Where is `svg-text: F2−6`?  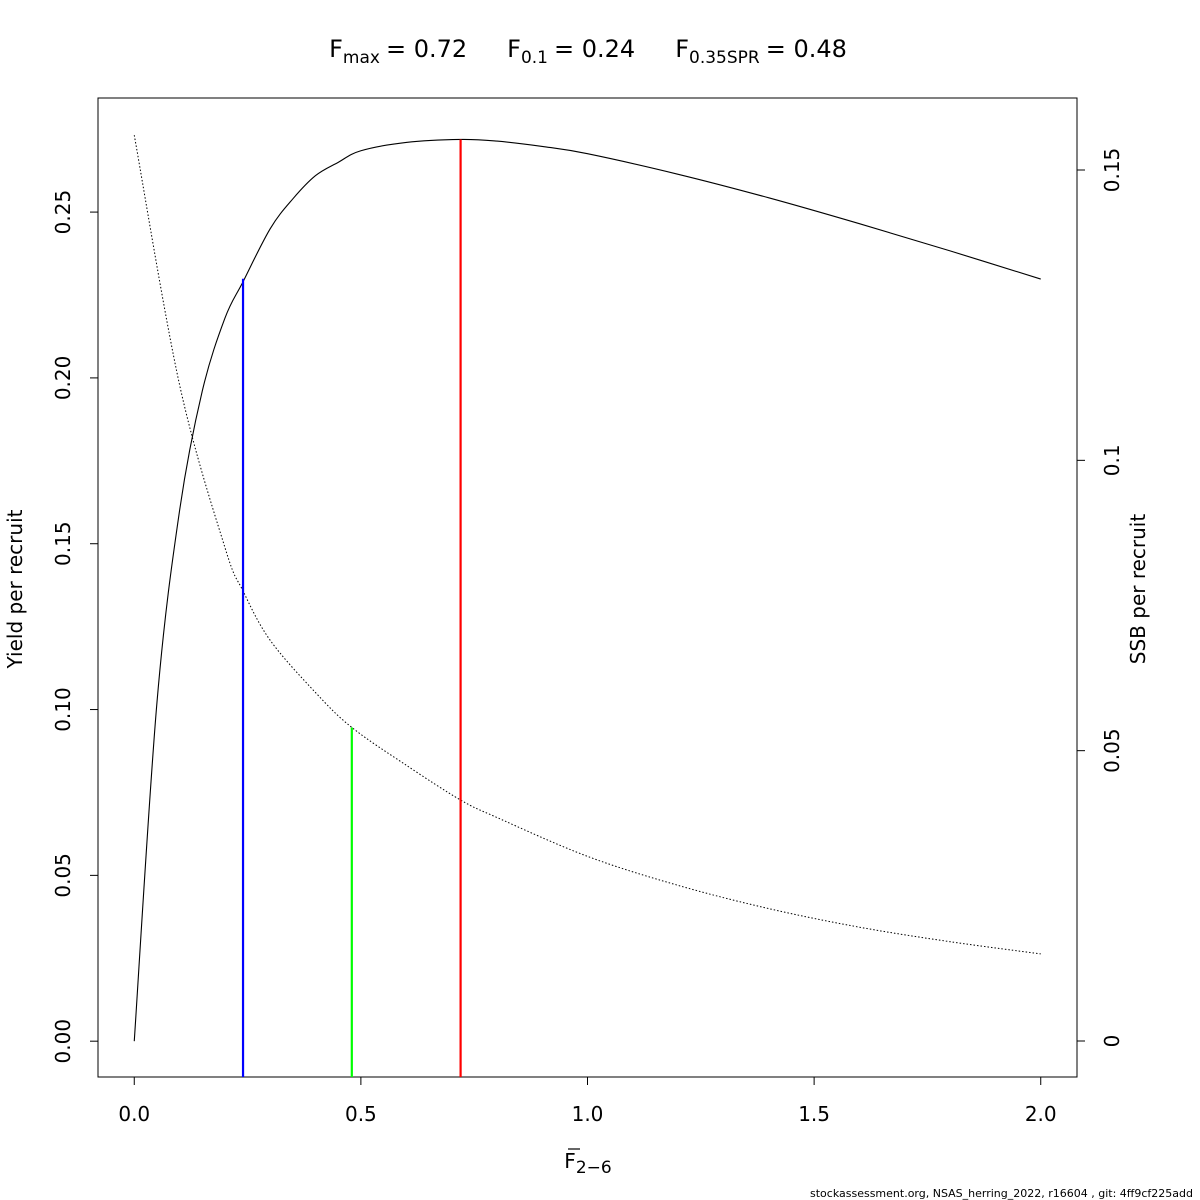 svg-text: F2−6 is located at coordinates (587, 1163).